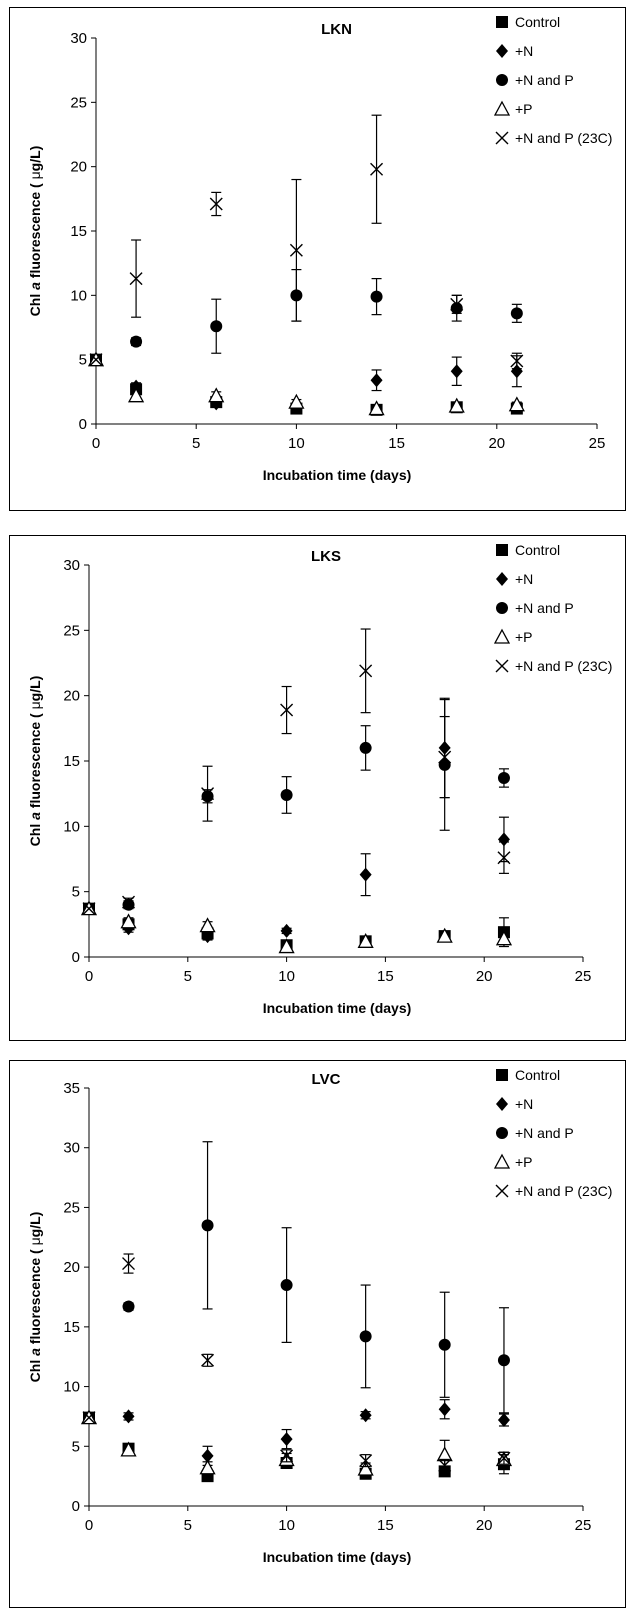 The image size is (634, 1615). I want to click on x-tick-label: 0, so click(89, 976).